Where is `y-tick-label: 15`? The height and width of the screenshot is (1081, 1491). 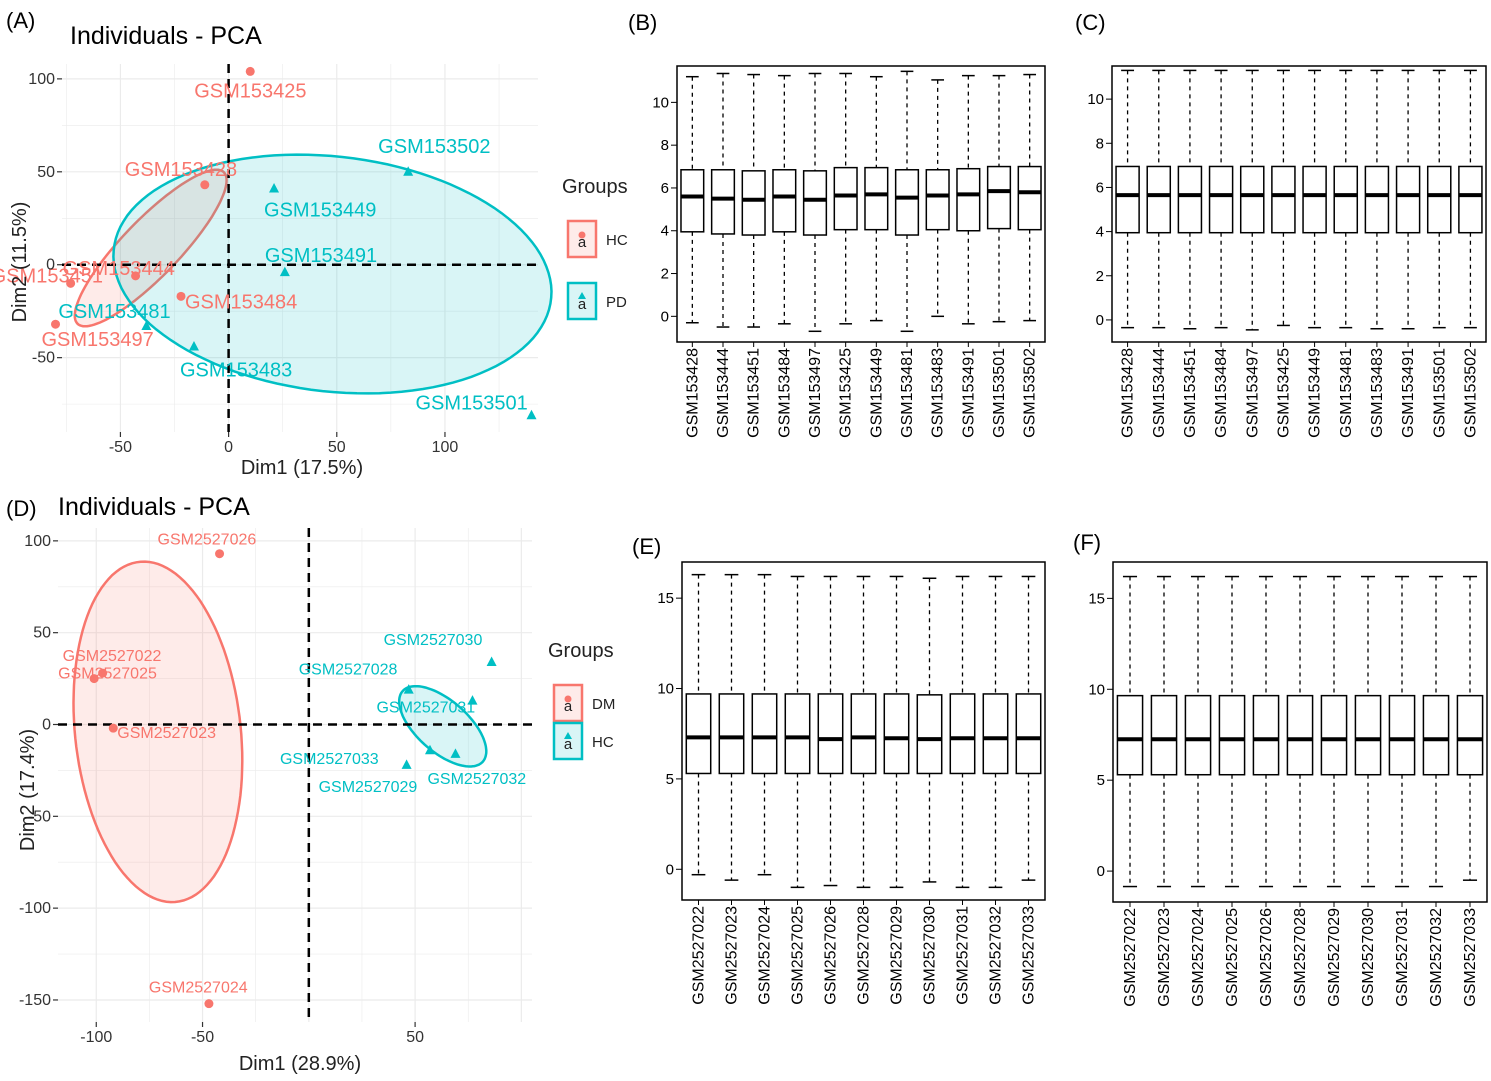
y-tick-label: 15 is located at coordinates (665, 598).